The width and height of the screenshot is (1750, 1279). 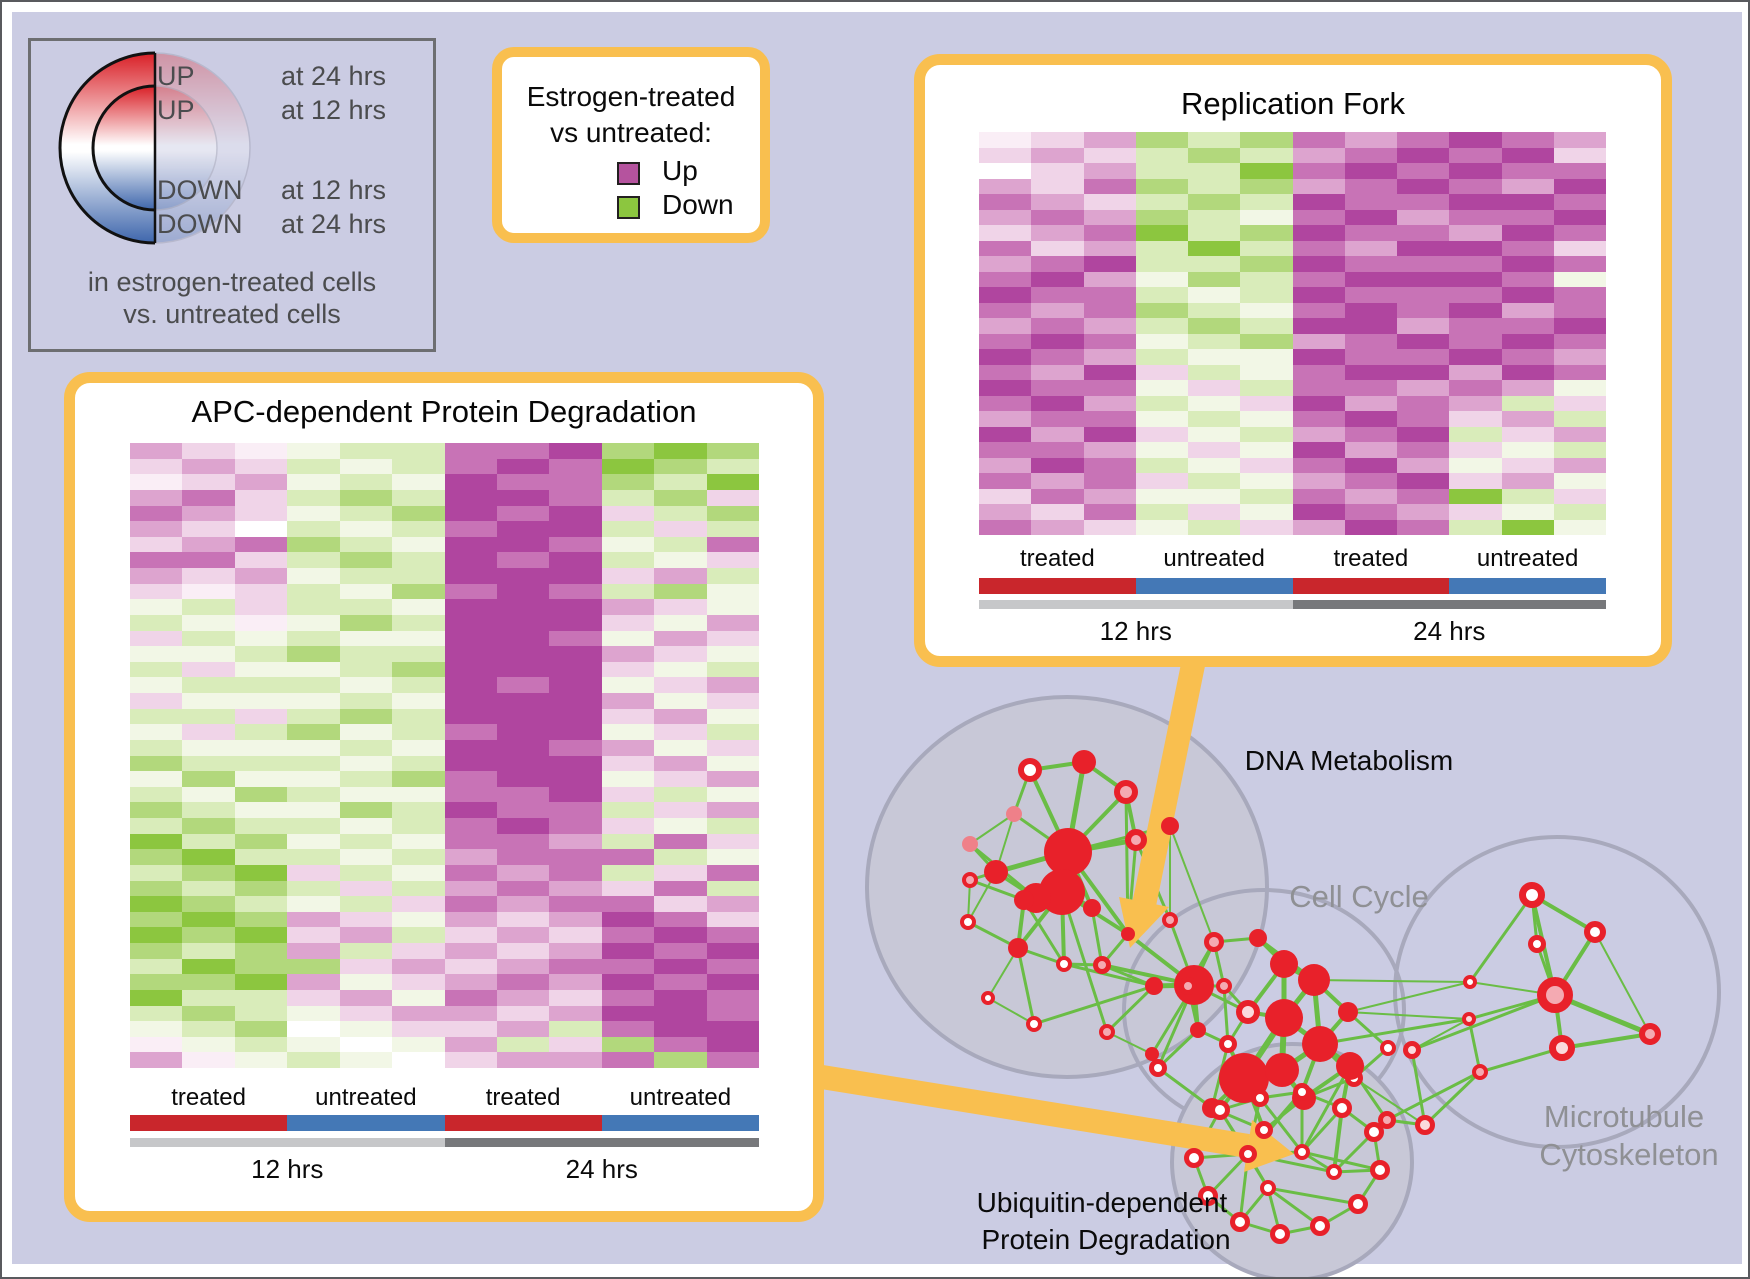 What do you see at coordinates (334, 76) in the screenshot?
I see `legend-time-up-24: at 24 hrs` at bounding box center [334, 76].